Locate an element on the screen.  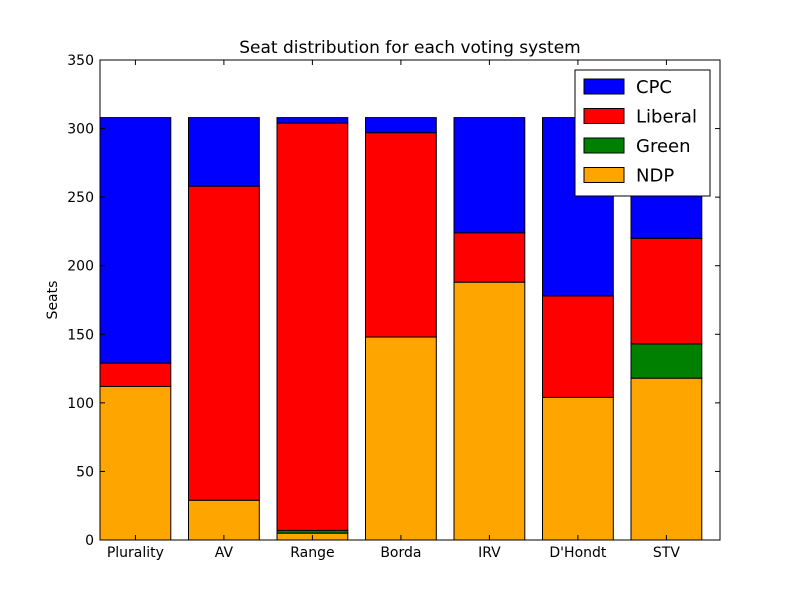
bar-range-liberal is located at coordinates (312, 326).